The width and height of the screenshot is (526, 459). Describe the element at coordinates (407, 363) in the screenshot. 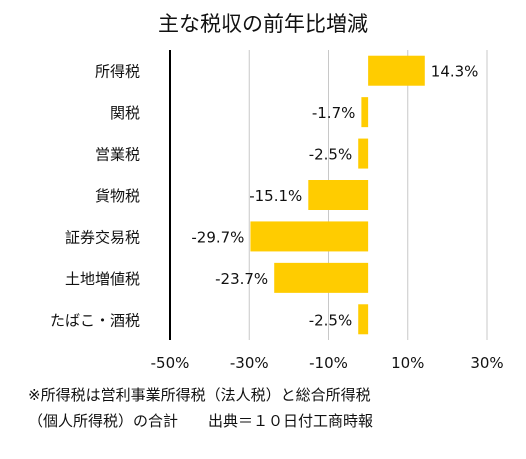

I see `x-tick-label: 10%` at that location.